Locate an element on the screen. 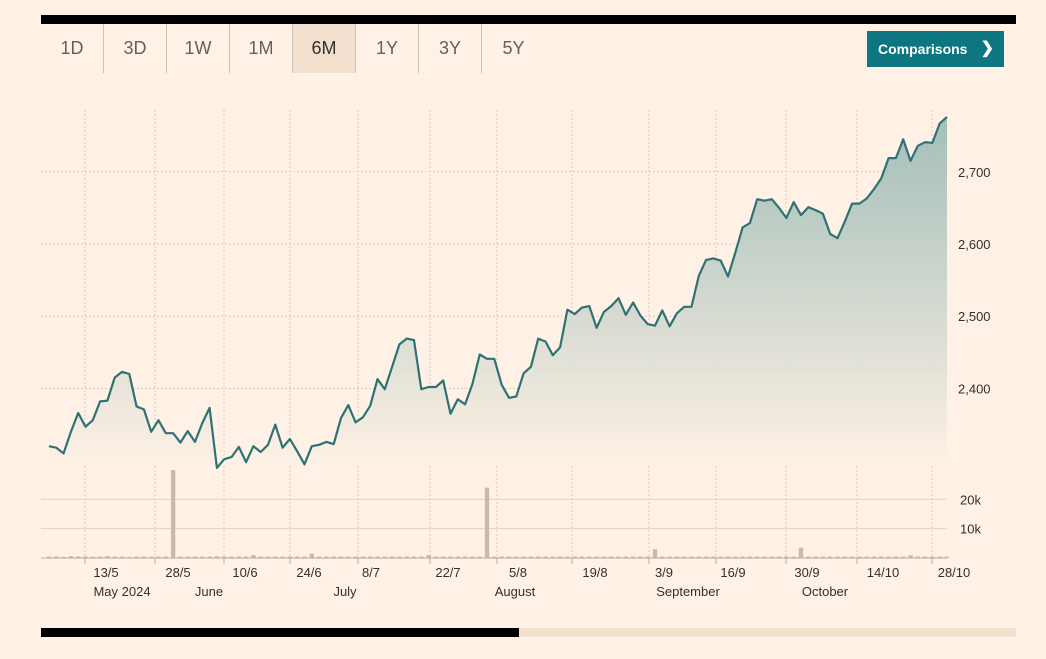  tab-5y: 5Y is located at coordinates (513, 48).